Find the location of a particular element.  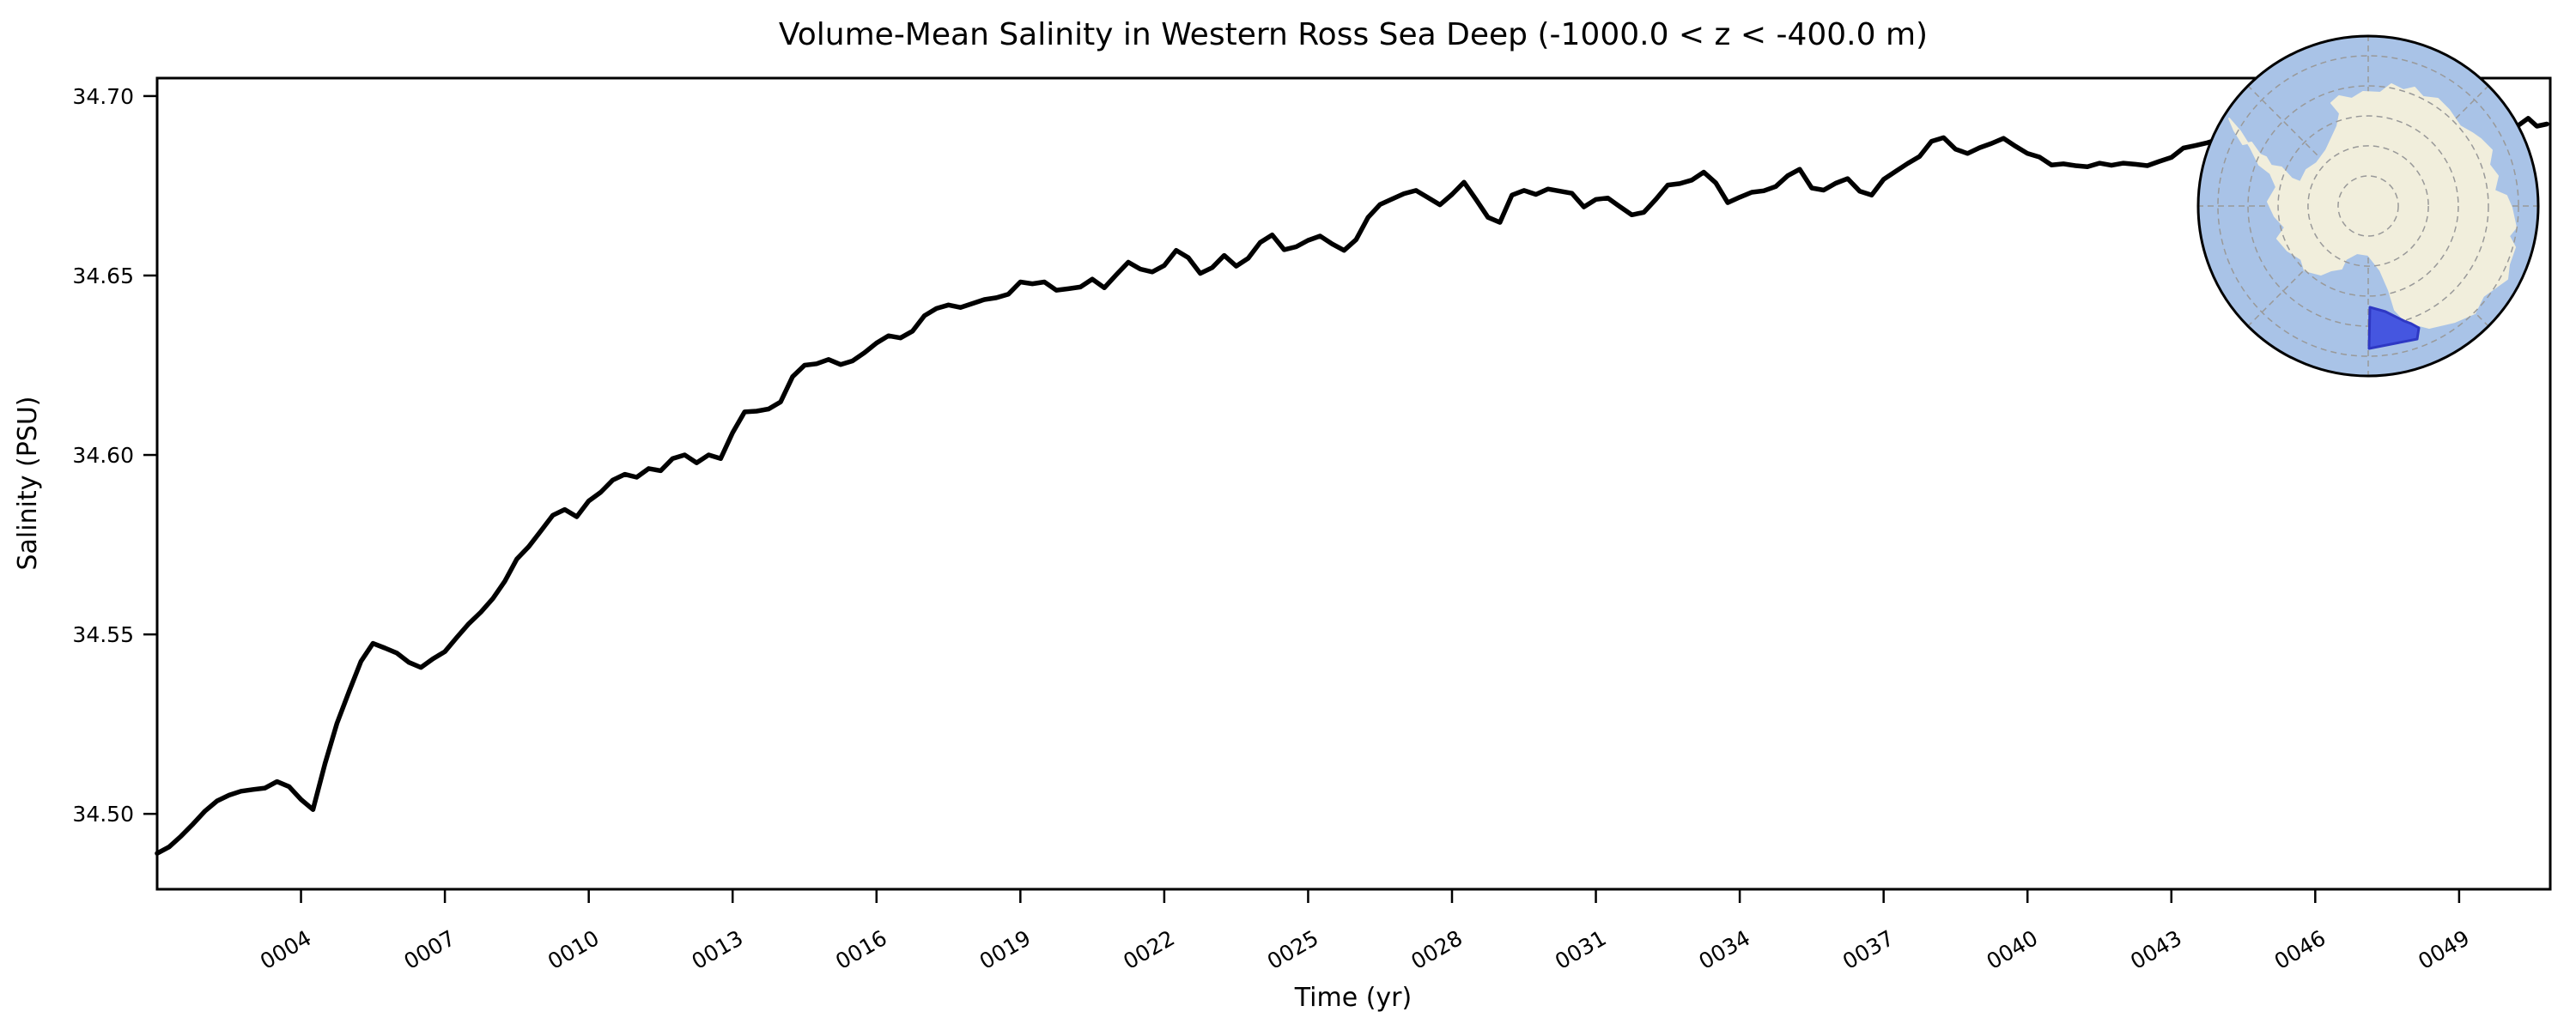

x-tick-label: 0016 is located at coordinates (861, 949).